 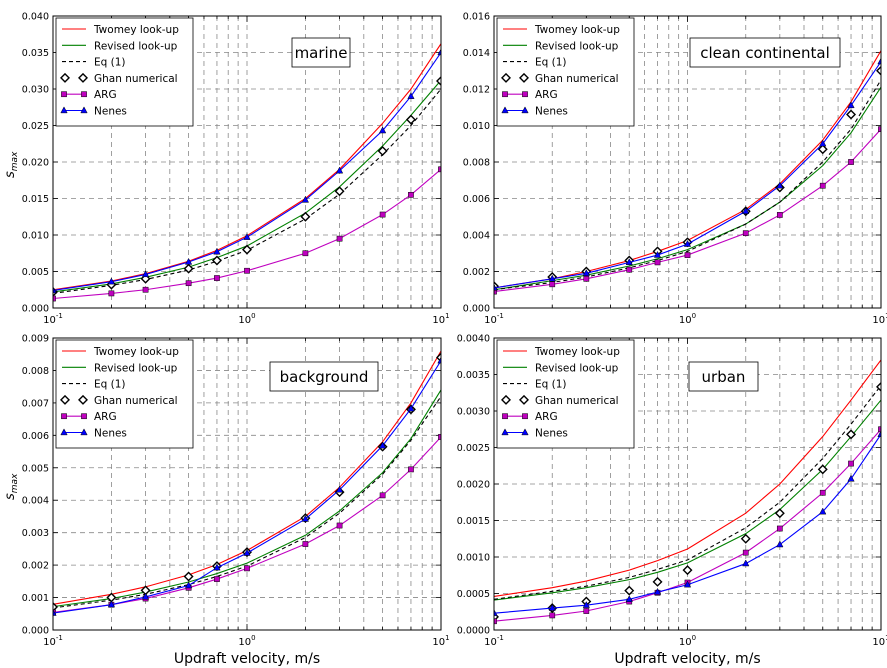 What do you see at coordinates (35, 403) in the screenshot?
I see `y-tick-label: 0.007` at bounding box center [35, 403].